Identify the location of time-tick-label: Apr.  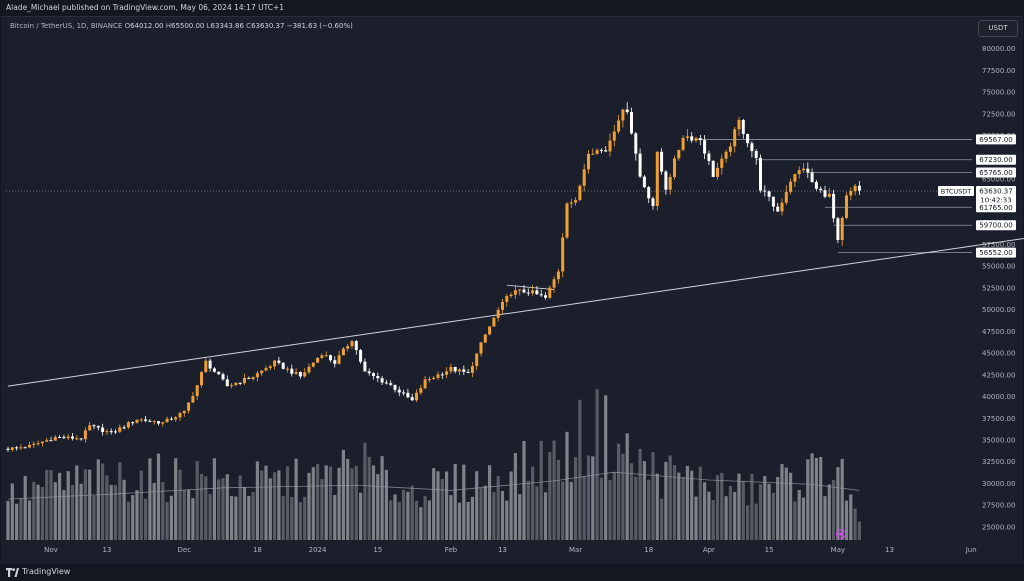
(709, 550).